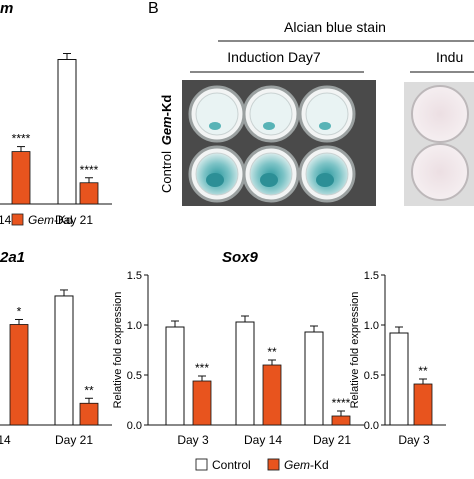  What do you see at coordinates (449, 57) in the screenshot?
I see `induction-partial-label: Indu` at bounding box center [449, 57].